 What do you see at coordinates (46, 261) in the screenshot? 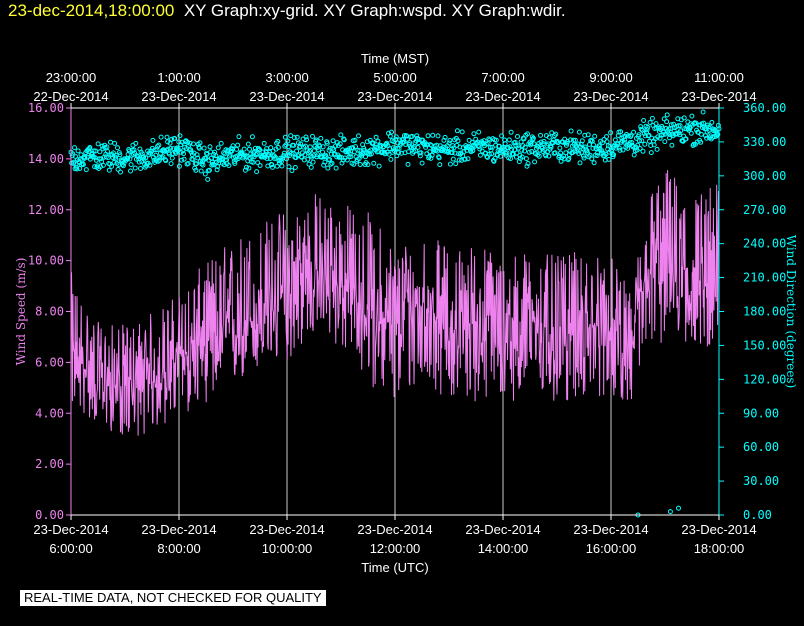
I see `y-left-tick-label: 10.00` at bounding box center [46, 261].